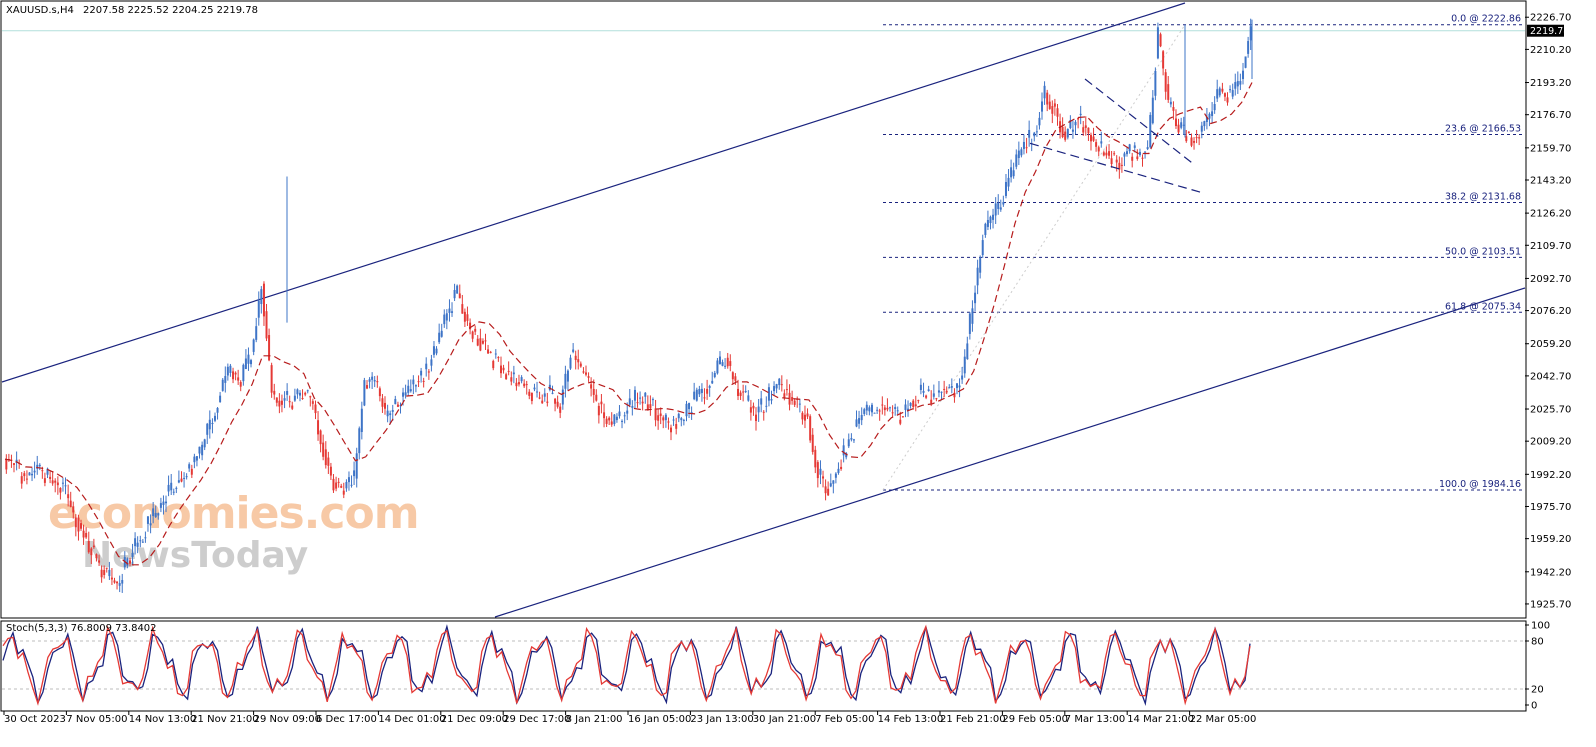 The height and width of the screenshot is (747, 1596). Describe the element at coordinates (234, 532) in the screenshot. I see `watermark: economies.com NewsToday` at that location.